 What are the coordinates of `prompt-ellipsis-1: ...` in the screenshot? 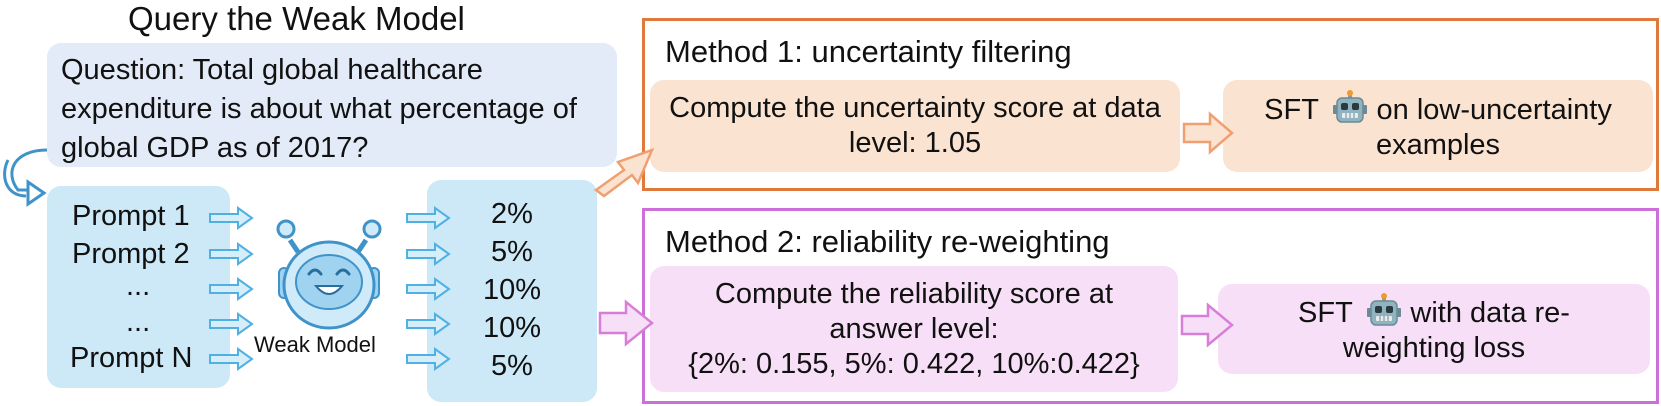 It's located at (138, 286).